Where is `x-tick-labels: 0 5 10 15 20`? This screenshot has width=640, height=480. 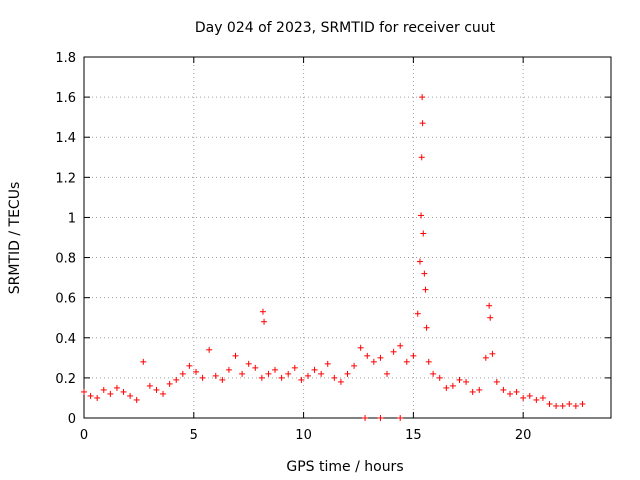
x-tick-labels: 0 5 10 15 20 is located at coordinates (306, 435).